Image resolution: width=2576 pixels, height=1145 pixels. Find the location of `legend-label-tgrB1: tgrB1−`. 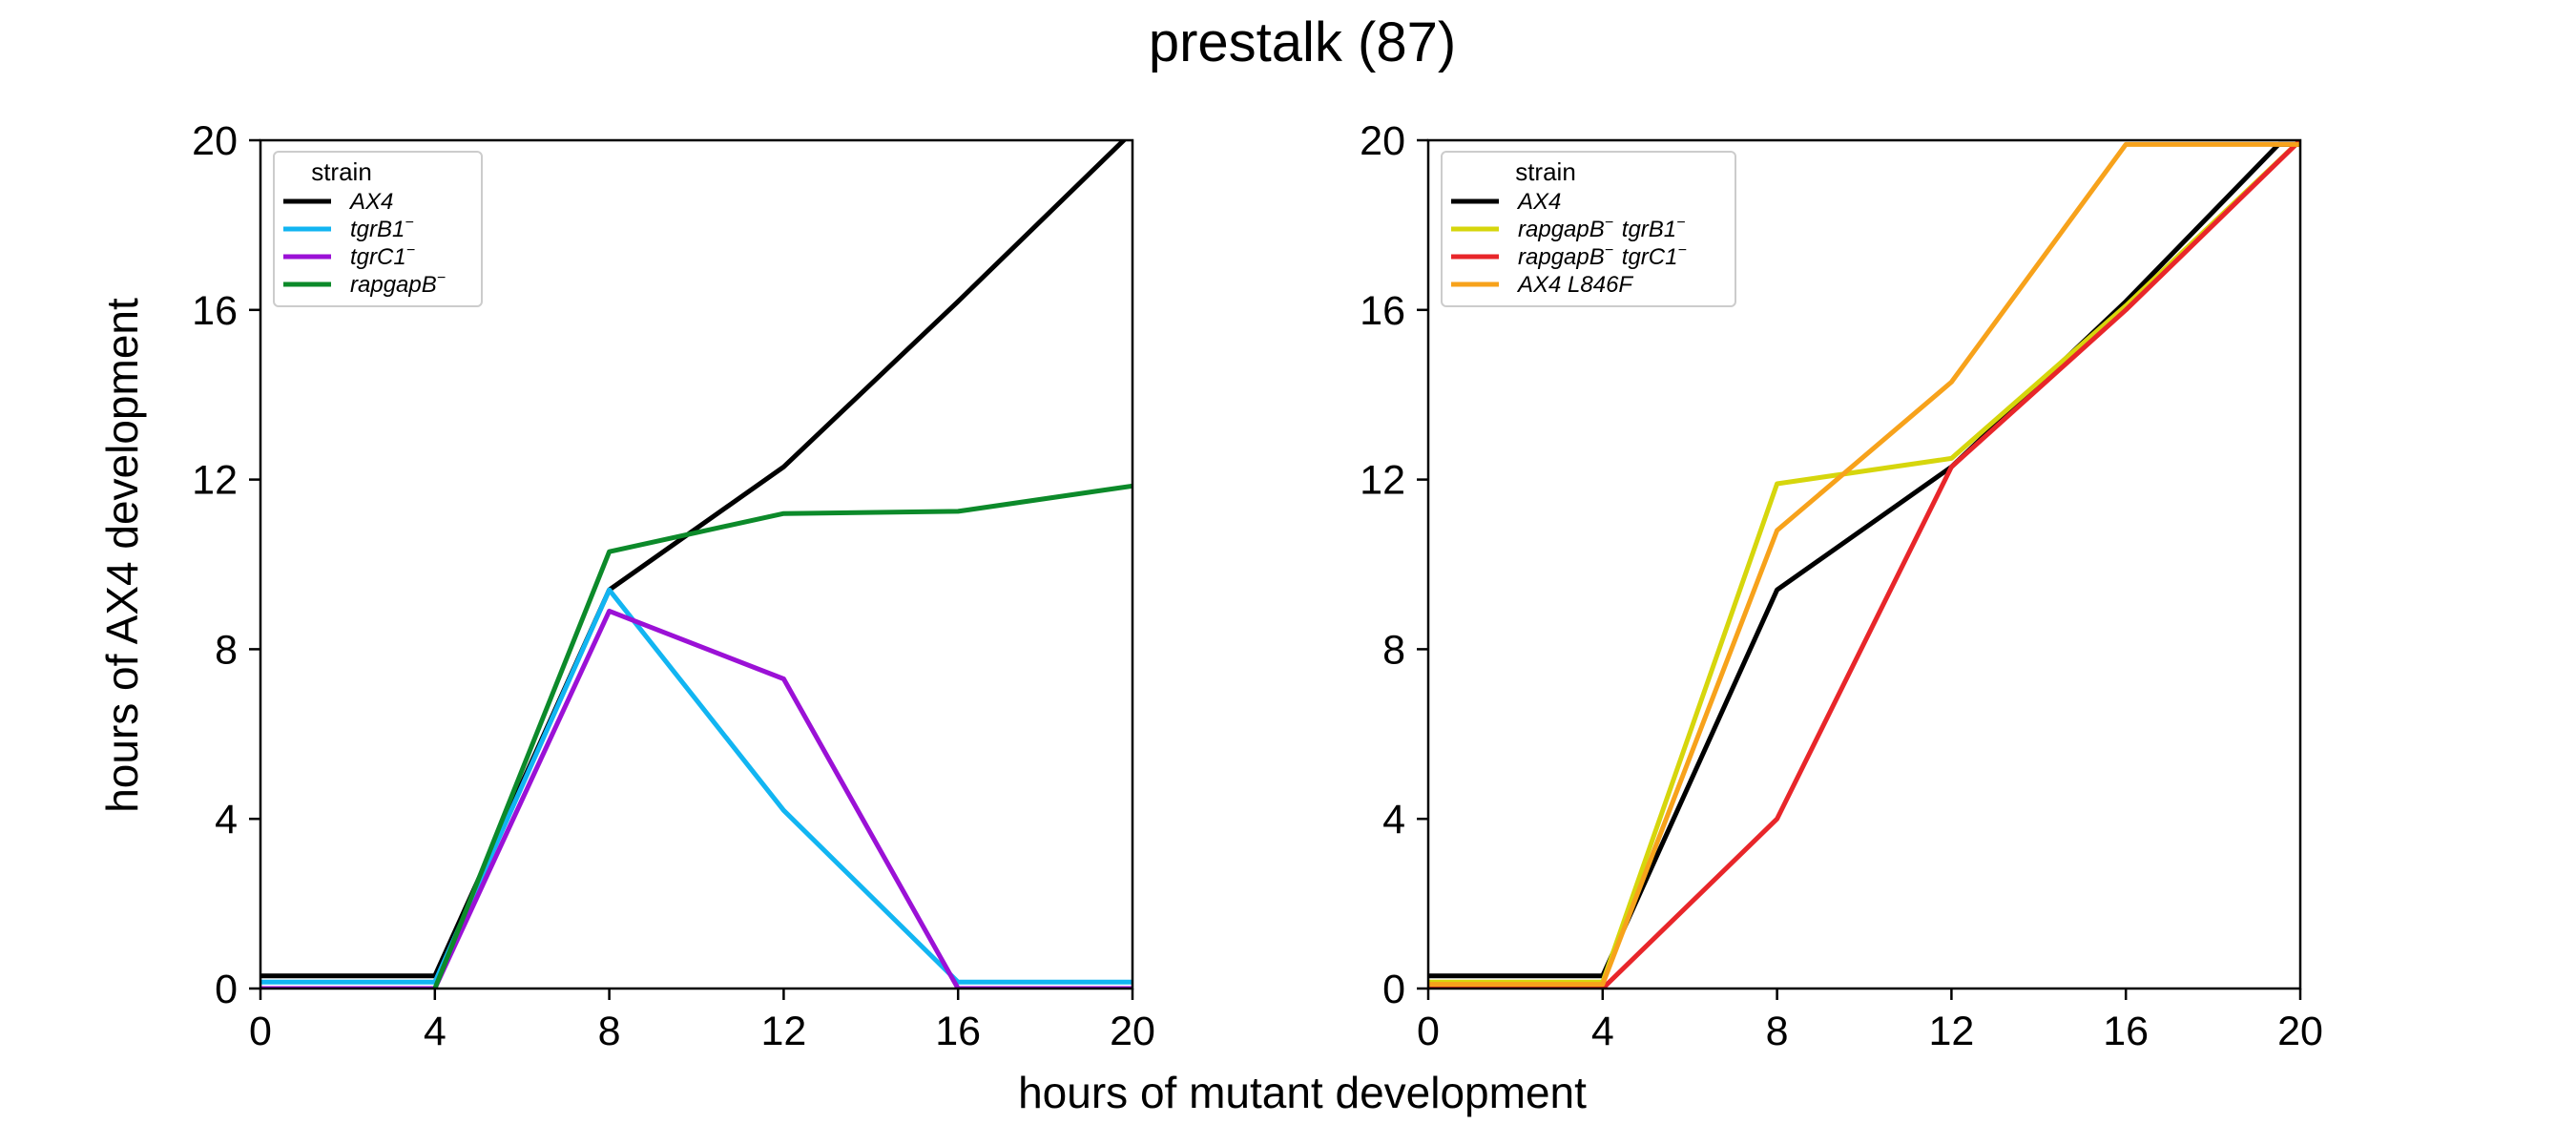

legend-label-tgrB1: tgrB1− is located at coordinates (383, 228).